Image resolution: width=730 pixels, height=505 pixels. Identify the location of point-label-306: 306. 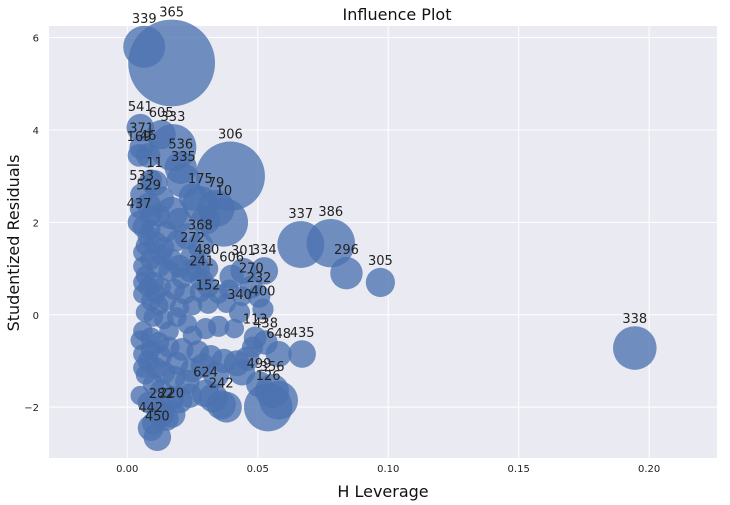
(230, 135).